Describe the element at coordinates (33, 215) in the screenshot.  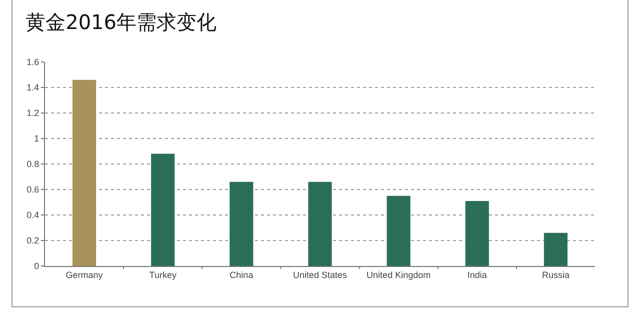
I see `y-tick-label: 0.4` at that location.